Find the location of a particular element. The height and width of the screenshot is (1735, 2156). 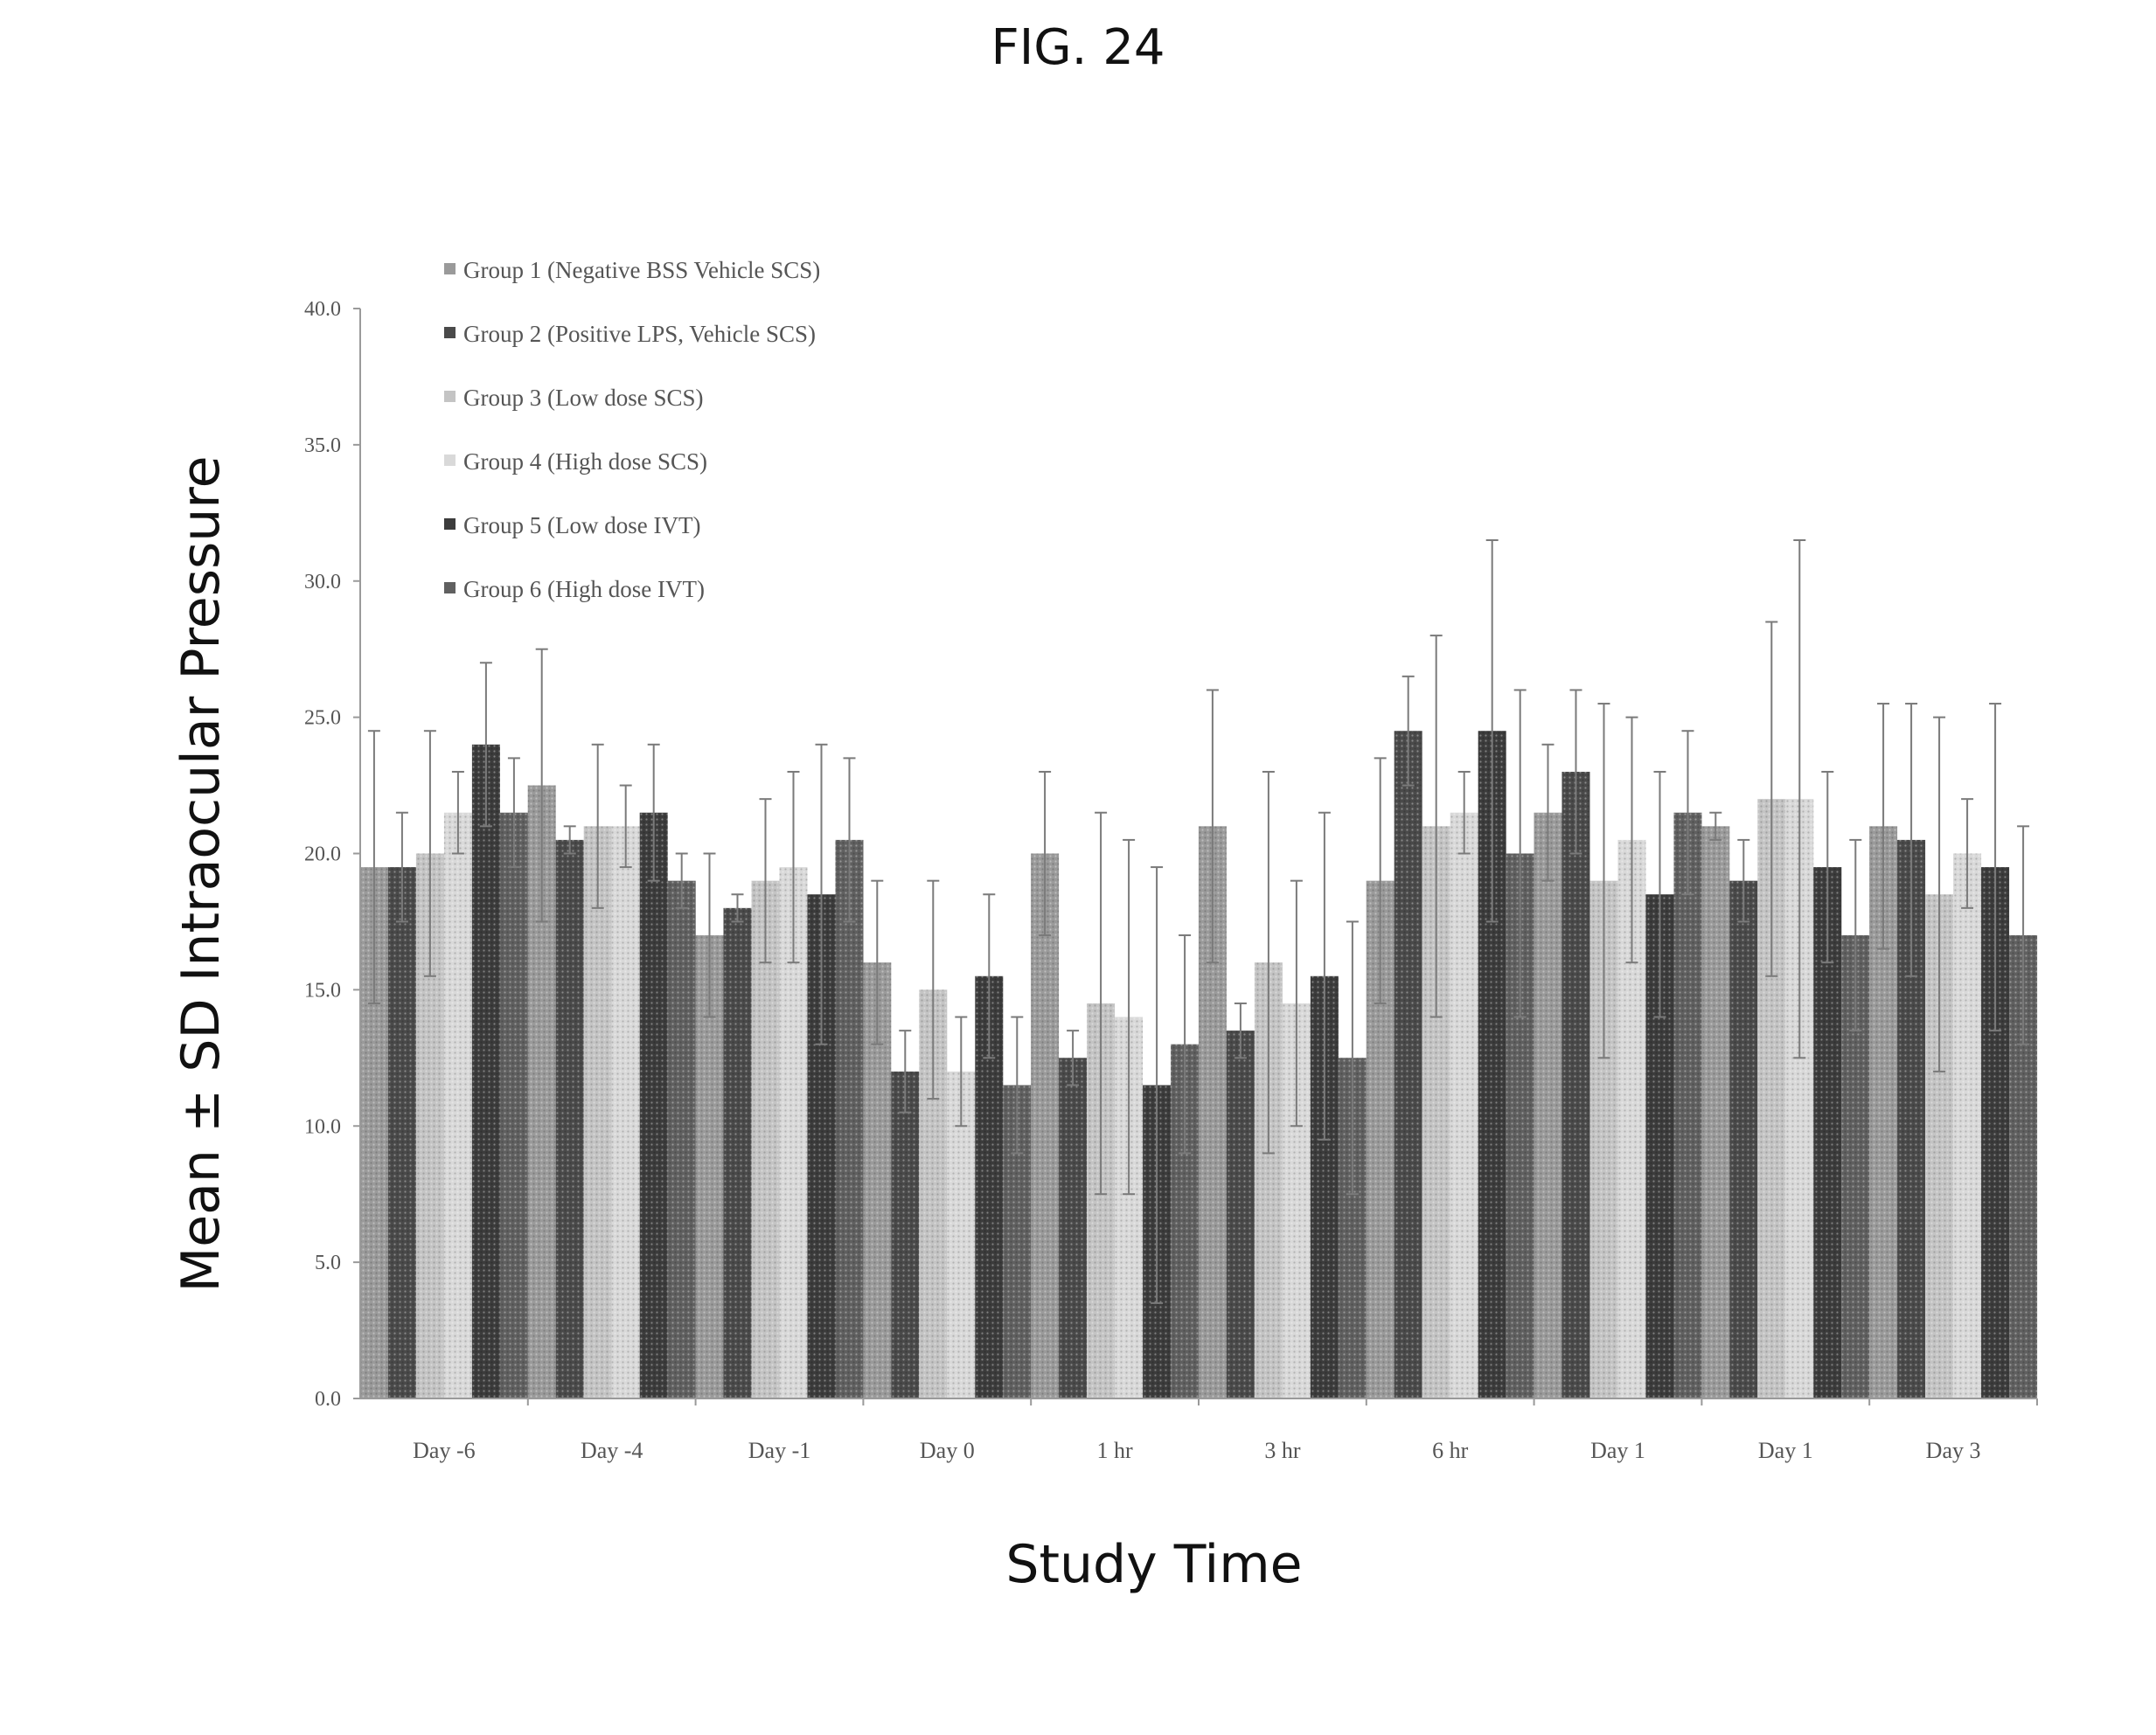

x-tick-label: 3 hr is located at coordinates (1282, 1451).